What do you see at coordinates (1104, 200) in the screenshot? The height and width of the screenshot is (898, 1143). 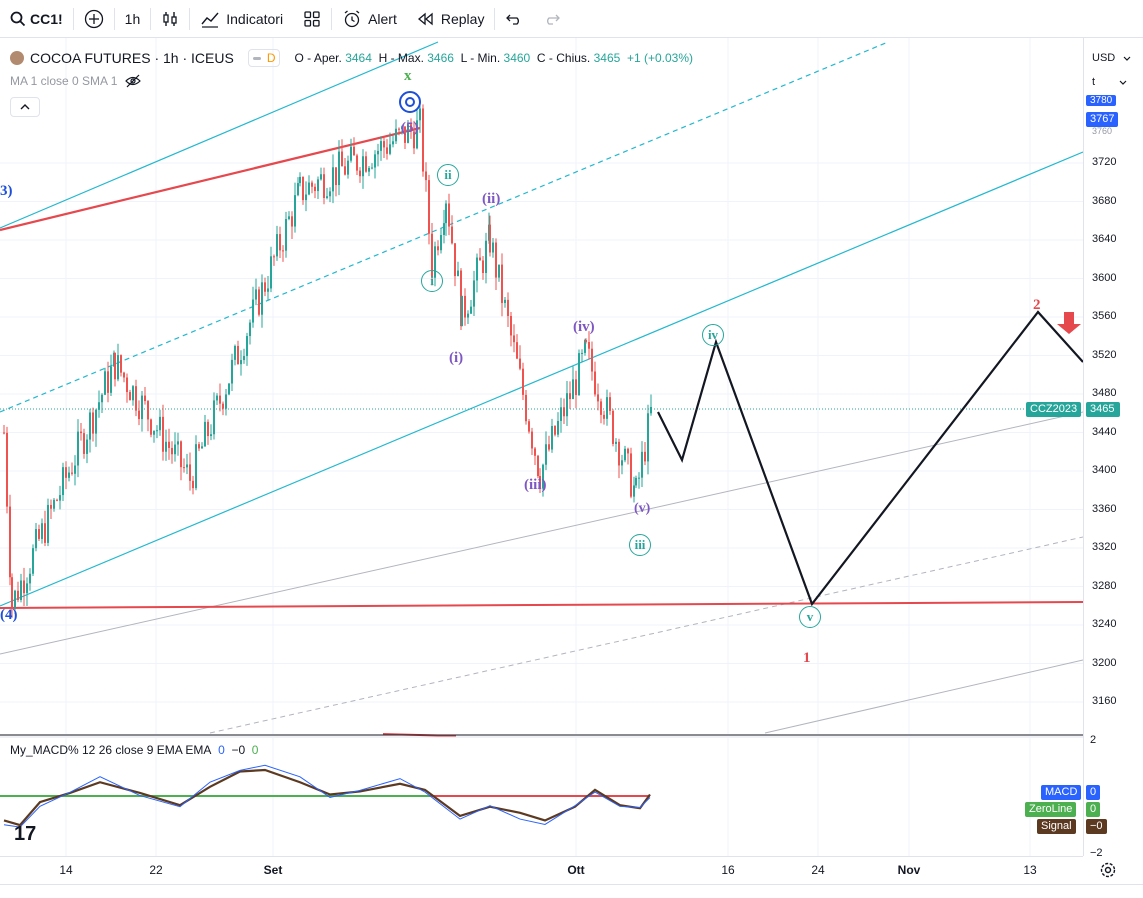 I see `price-tick-label: 3680` at bounding box center [1104, 200].